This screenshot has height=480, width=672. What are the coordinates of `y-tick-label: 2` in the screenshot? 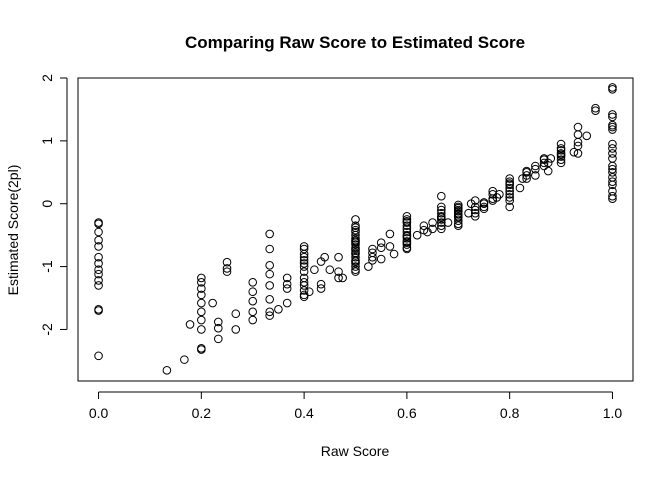 It's located at (47, 78).